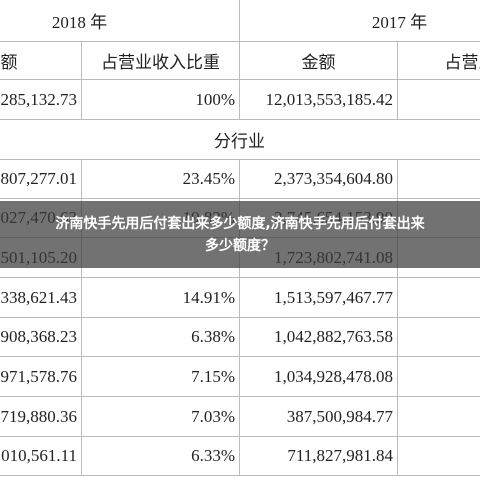  What do you see at coordinates (161, 100) in the screenshot?
I see `total-cell: 100%` at bounding box center [161, 100].